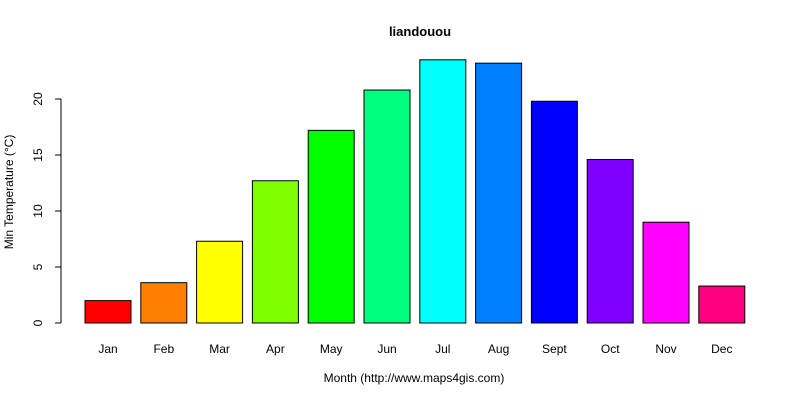 This screenshot has height=400, width=800. I want to click on x-tick-label: Oct, so click(610, 349).